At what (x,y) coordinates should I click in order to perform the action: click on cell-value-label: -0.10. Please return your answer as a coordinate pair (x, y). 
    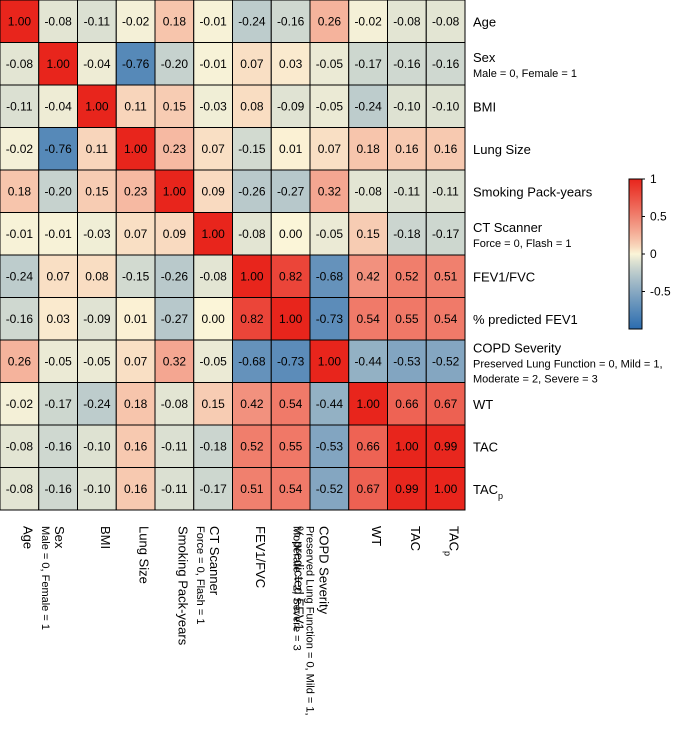
    Looking at the image, I should click on (97, 489).